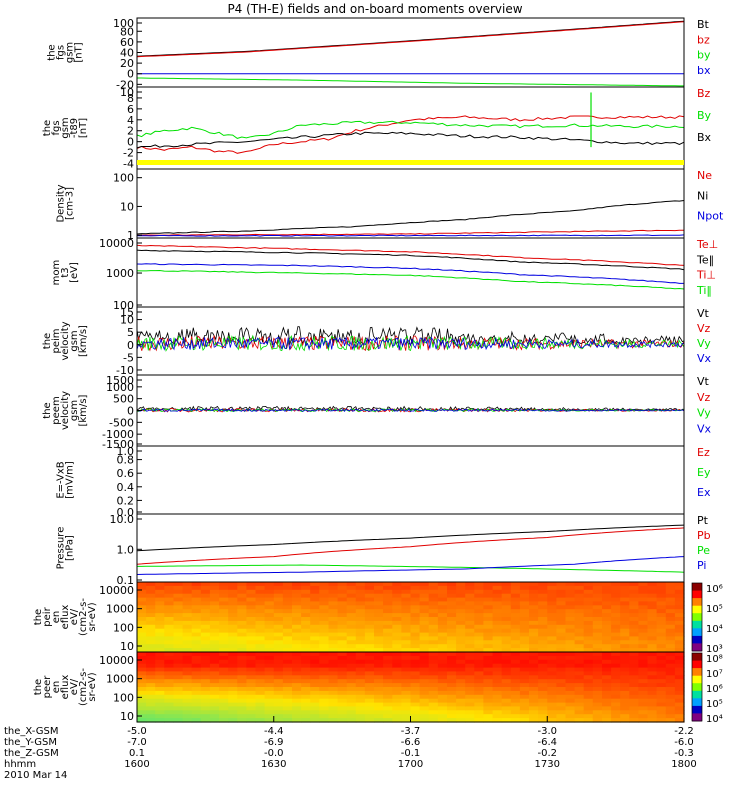  I want to click on series-line-Ne, so click(410, 232).